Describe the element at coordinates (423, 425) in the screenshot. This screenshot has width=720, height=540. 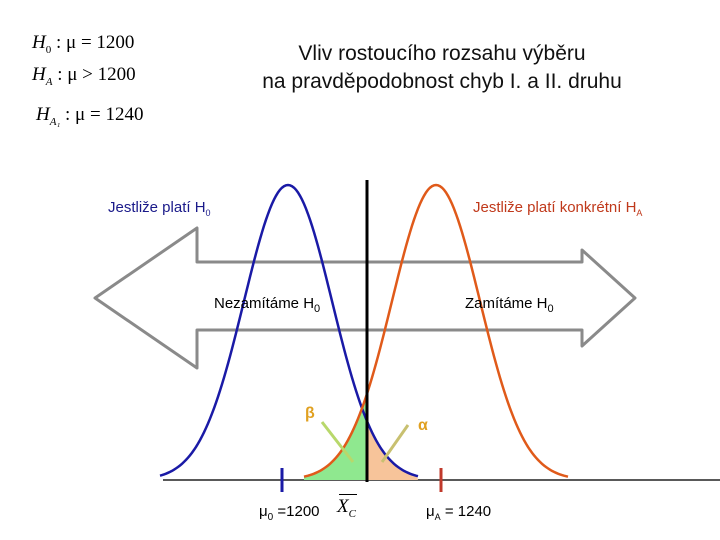
I see `alpha-label: α` at that location.